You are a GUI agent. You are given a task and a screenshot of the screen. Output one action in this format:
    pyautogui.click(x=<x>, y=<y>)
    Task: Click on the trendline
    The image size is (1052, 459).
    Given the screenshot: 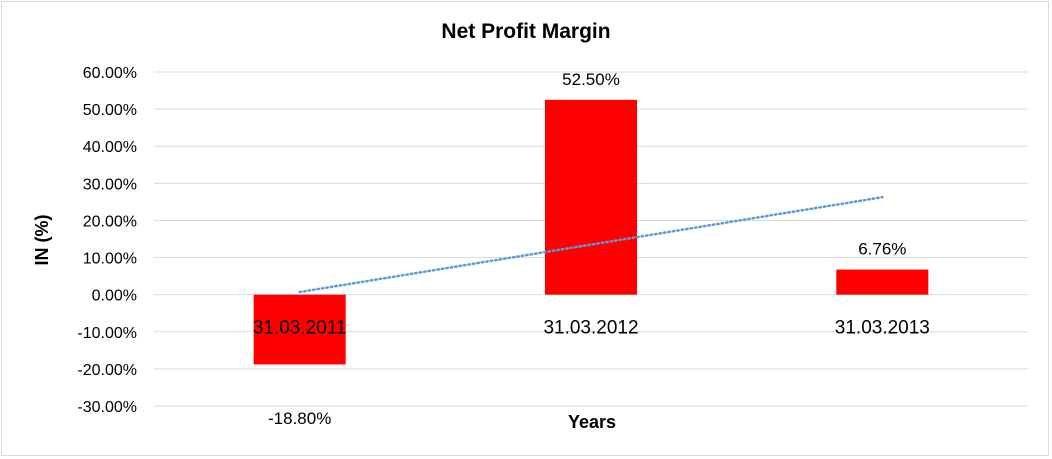 What is the action you would take?
    pyautogui.click(x=591, y=244)
    